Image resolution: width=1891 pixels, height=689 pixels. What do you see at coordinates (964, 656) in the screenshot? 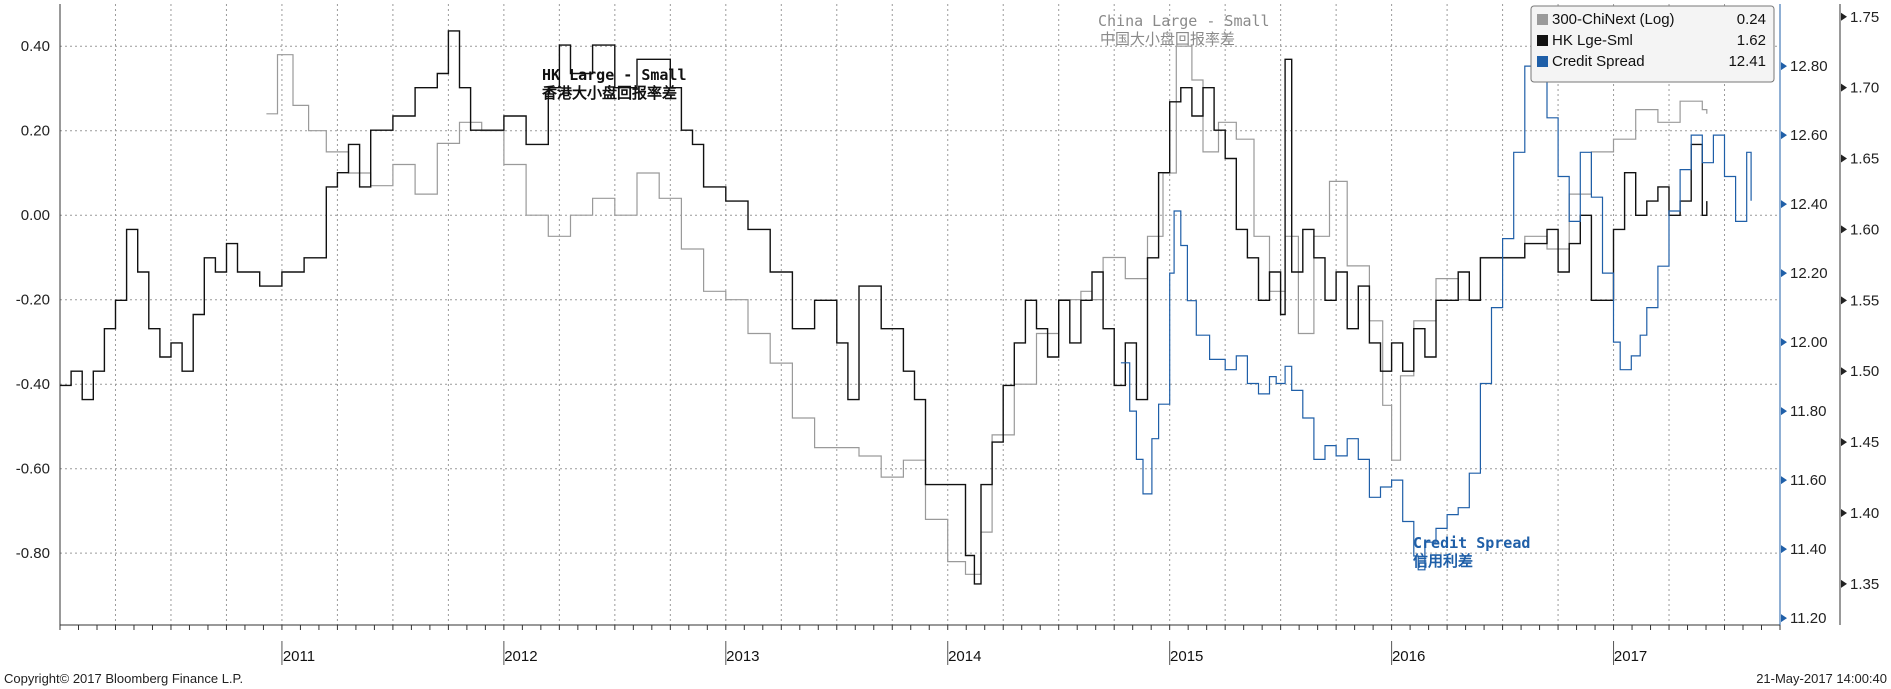
I see `year-label: 2014` at bounding box center [964, 656].